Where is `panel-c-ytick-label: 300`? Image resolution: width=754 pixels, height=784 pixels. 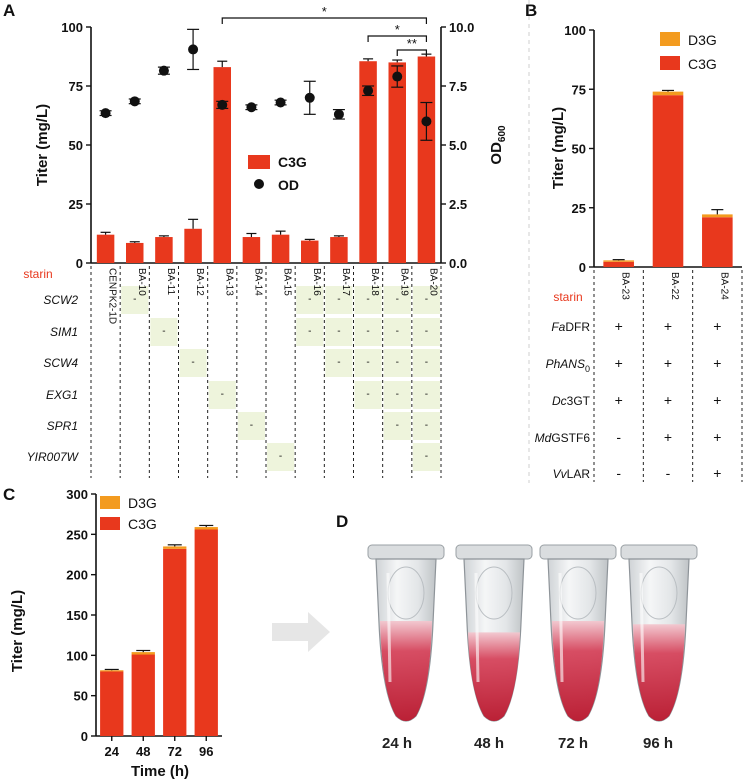 panel-c-ytick-label: 300 is located at coordinates (77, 494).